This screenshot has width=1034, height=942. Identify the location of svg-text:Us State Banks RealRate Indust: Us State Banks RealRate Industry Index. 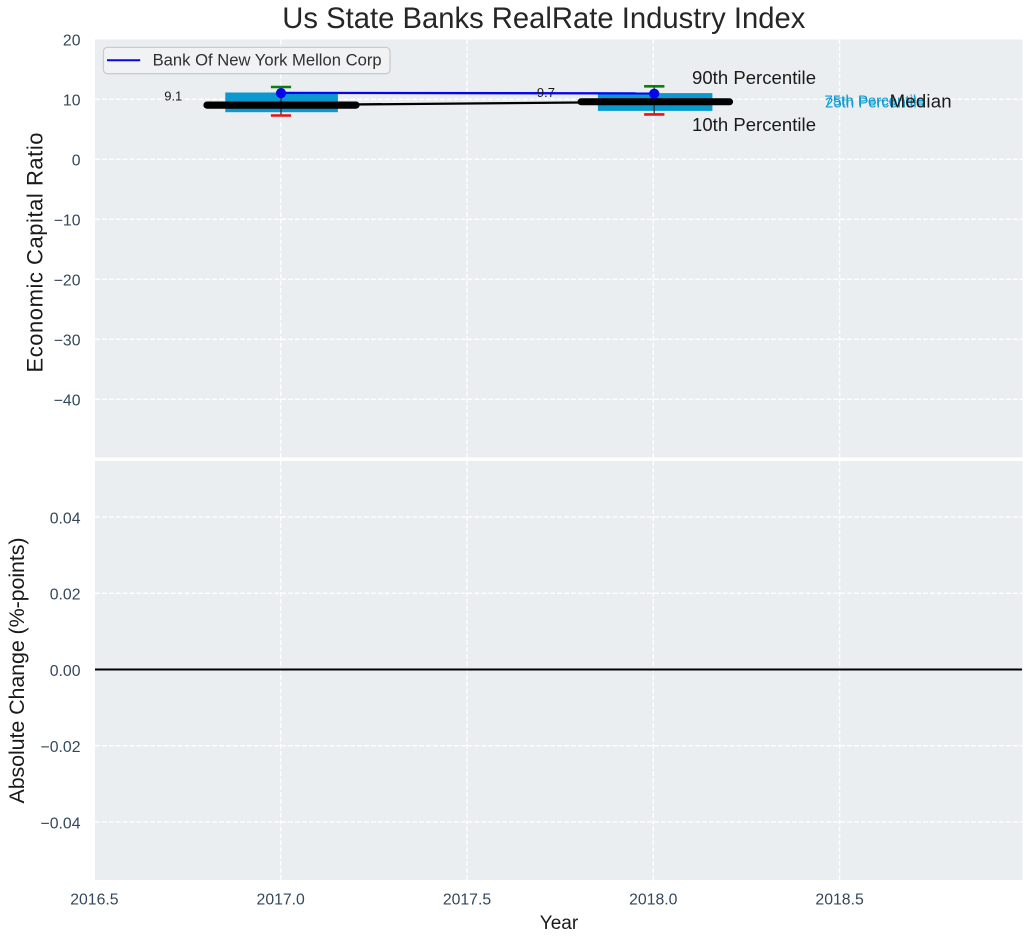
(543, 19).